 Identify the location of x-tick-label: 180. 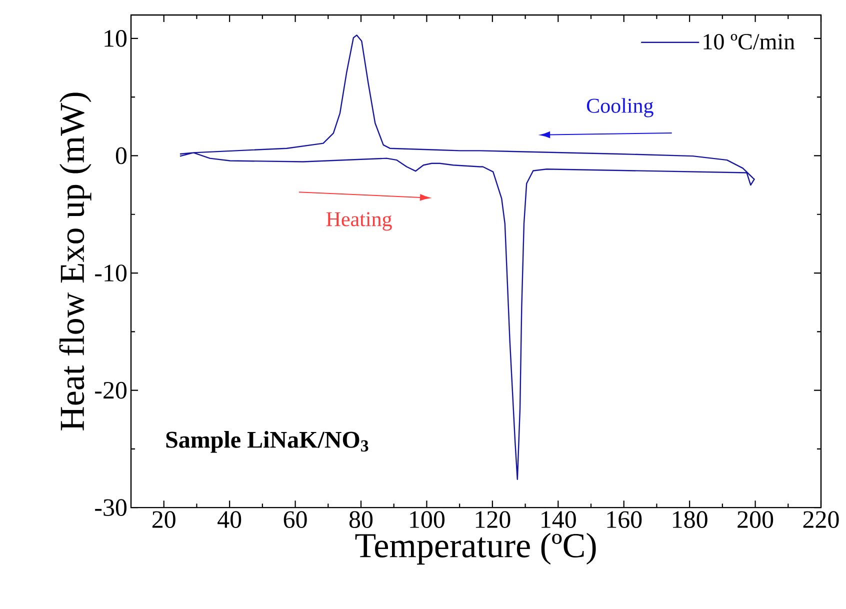
(690, 519).